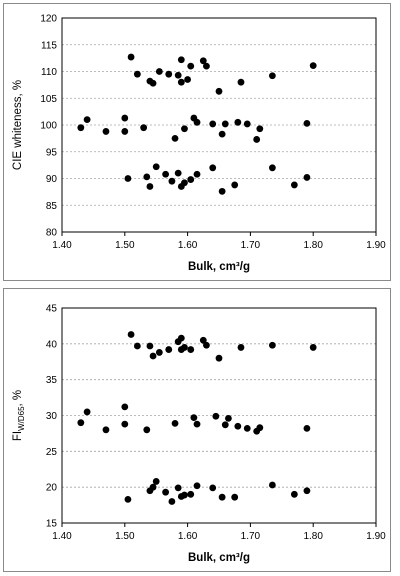 This screenshot has height=576, width=400. Describe the element at coordinates (52, 488) in the screenshot. I see `y-tick-label: 20` at that location.